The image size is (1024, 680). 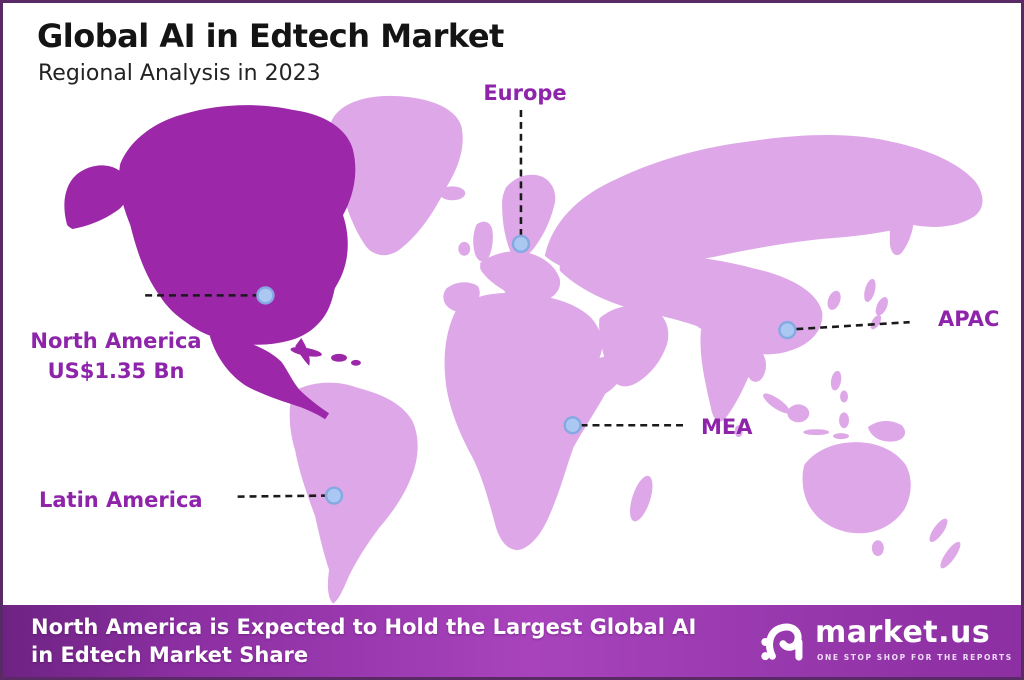 What do you see at coordinates (787, 330) in the screenshot?
I see `marker-apac` at bounding box center [787, 330].